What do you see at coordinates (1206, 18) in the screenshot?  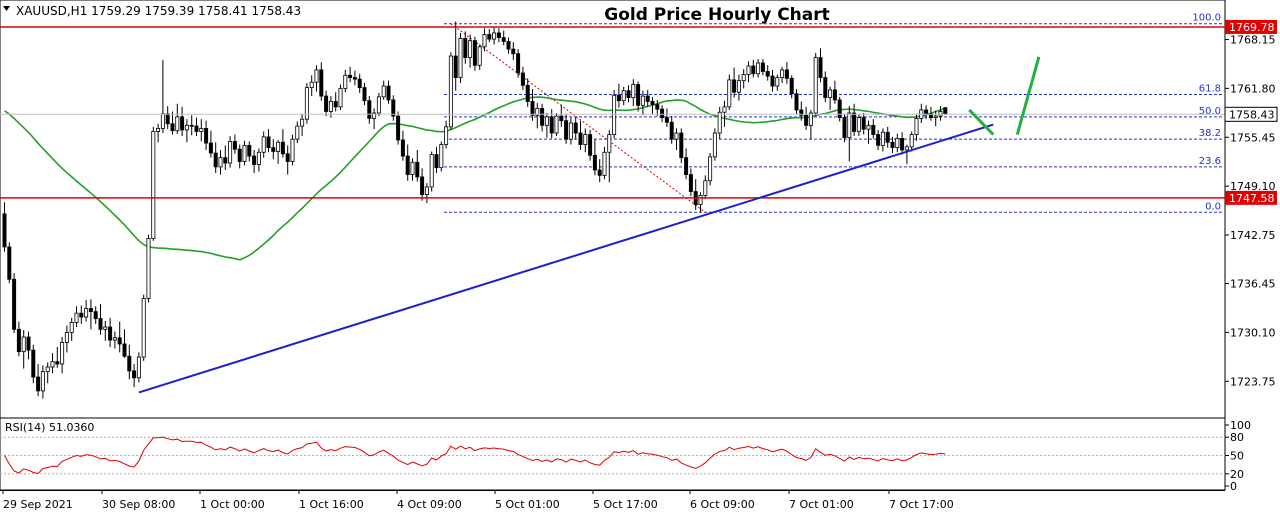 I see `fib-level-label: 100.0` at bounding box center [1206, 18].